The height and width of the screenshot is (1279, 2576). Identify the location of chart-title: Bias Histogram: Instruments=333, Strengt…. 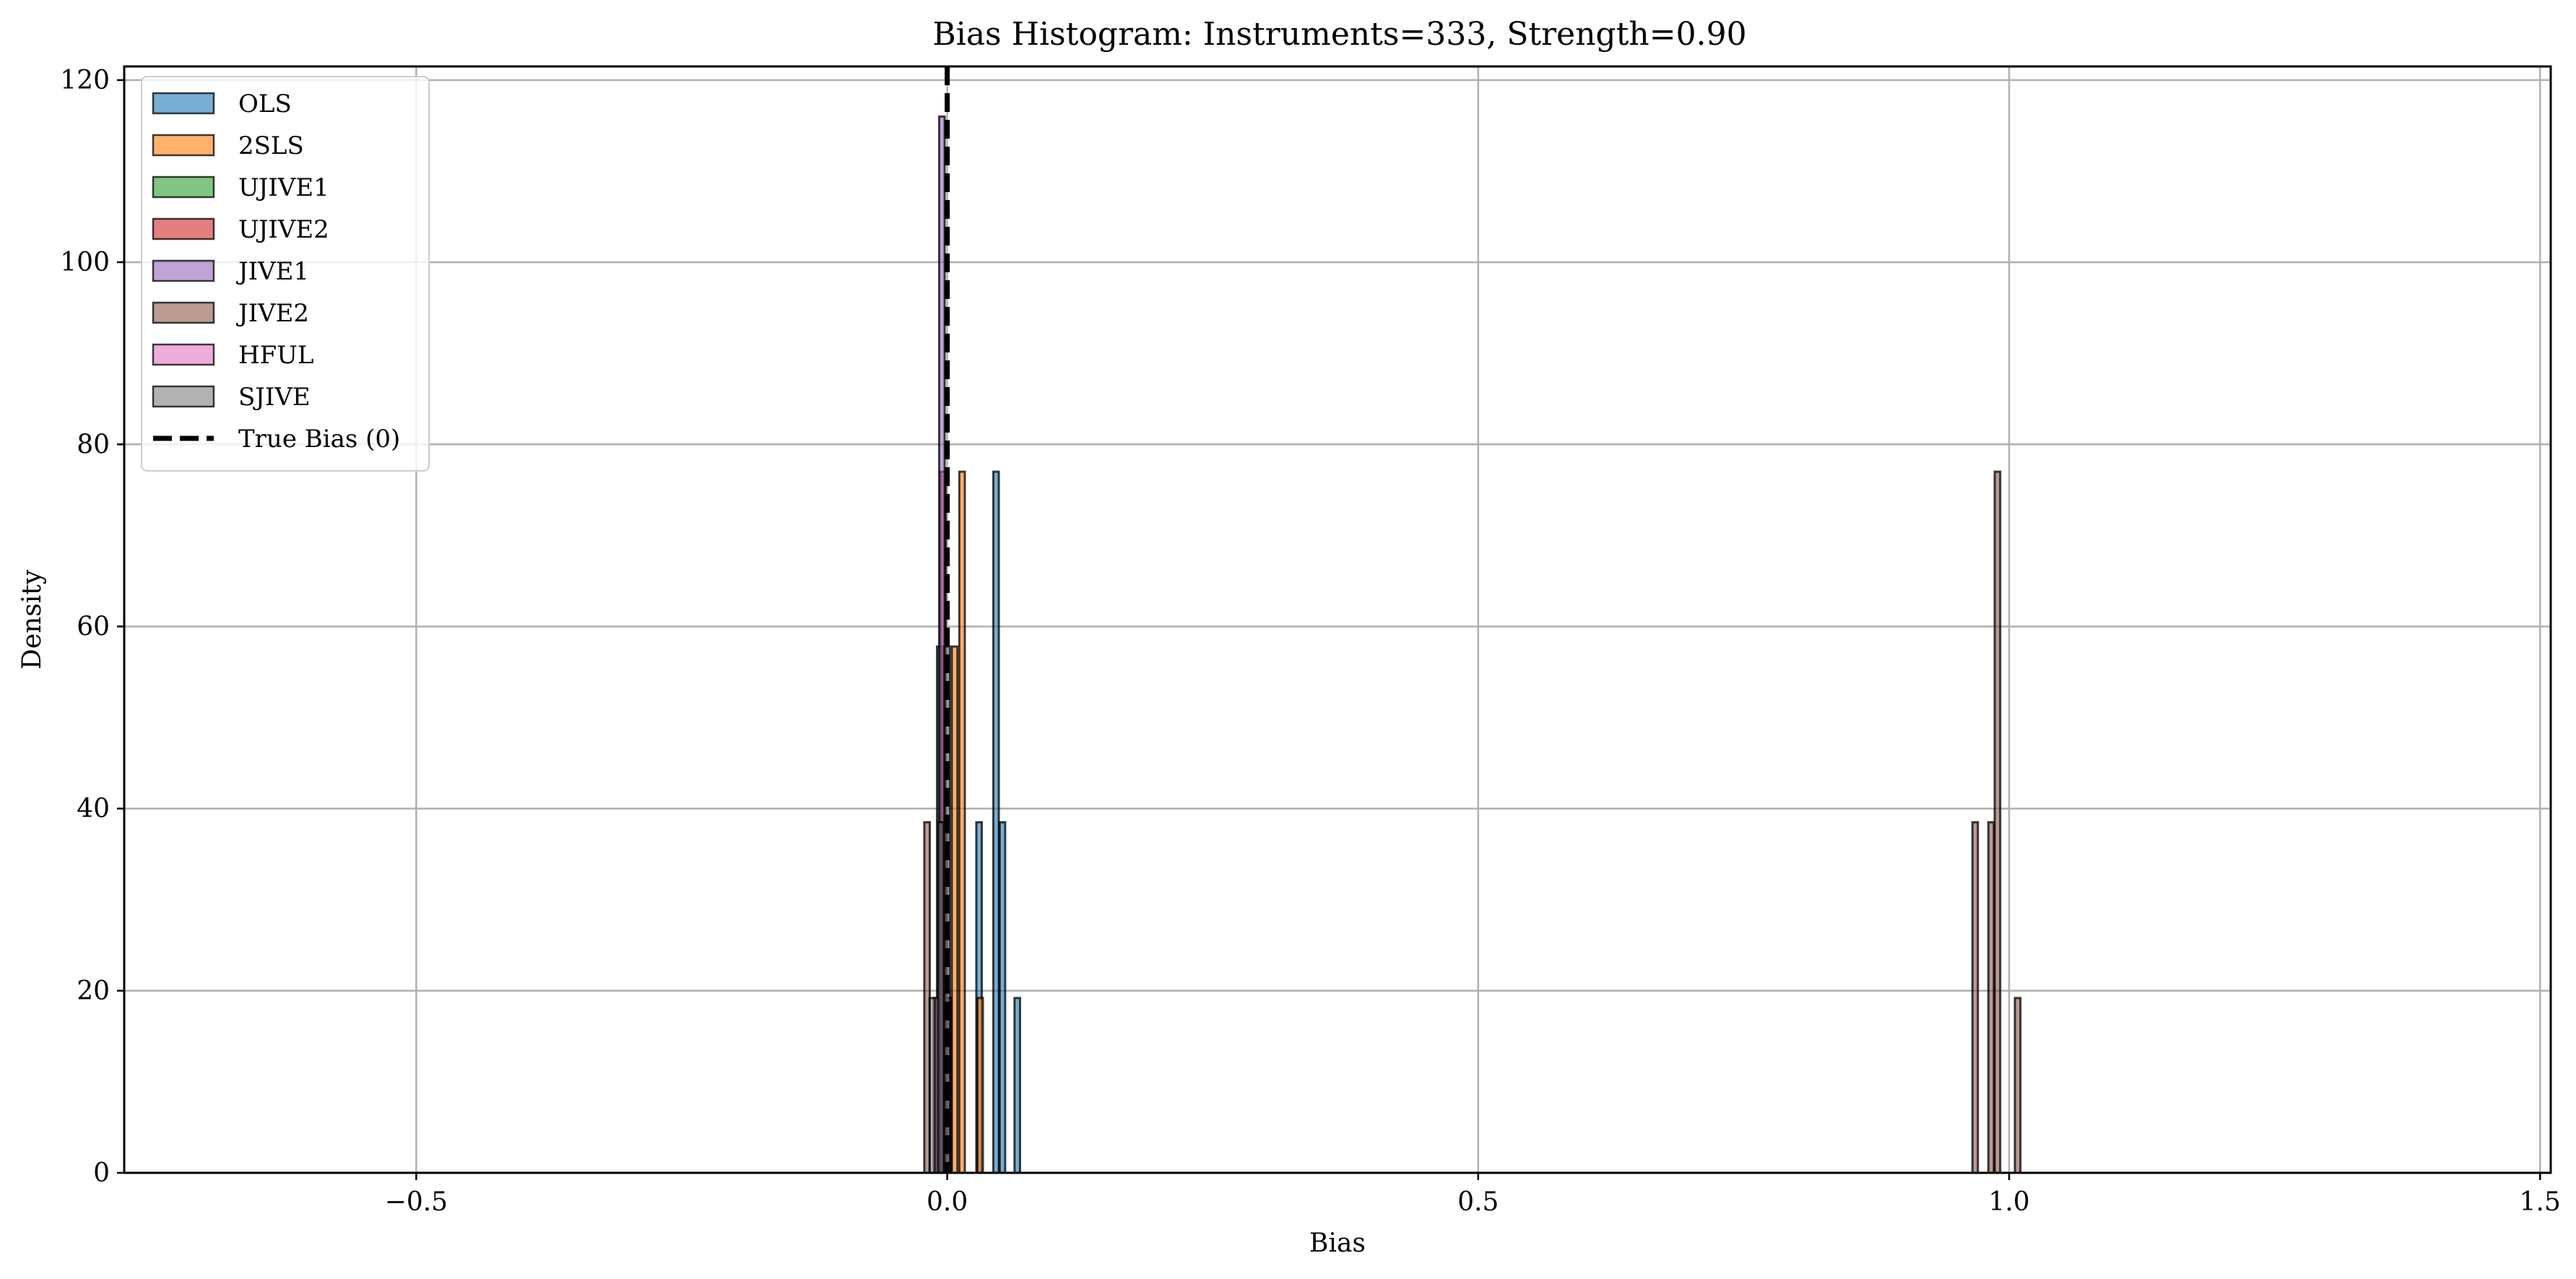
(1339, 34).